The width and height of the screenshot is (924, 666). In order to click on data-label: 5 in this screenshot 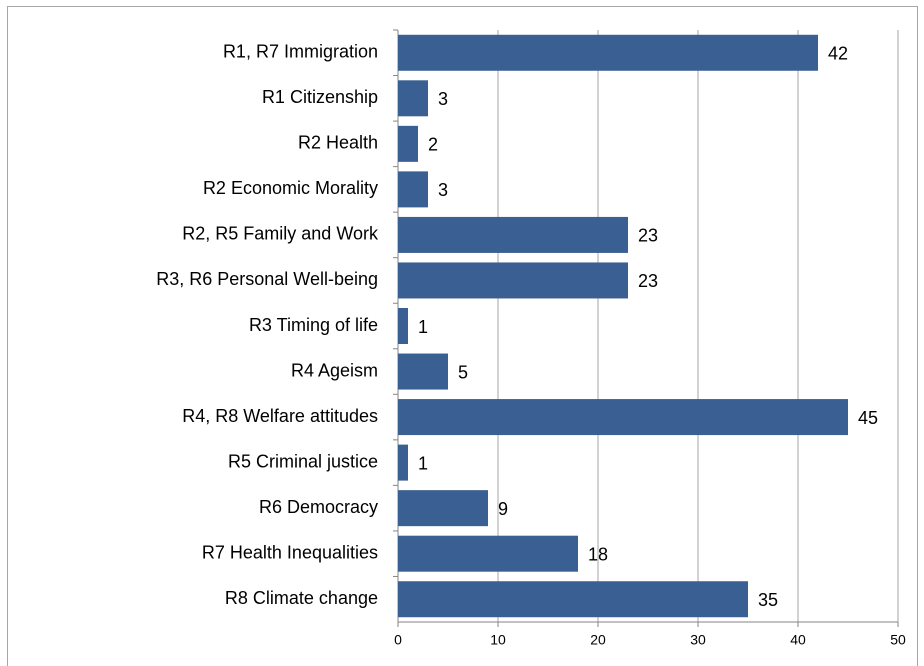, I will do `click(463, 372)`.